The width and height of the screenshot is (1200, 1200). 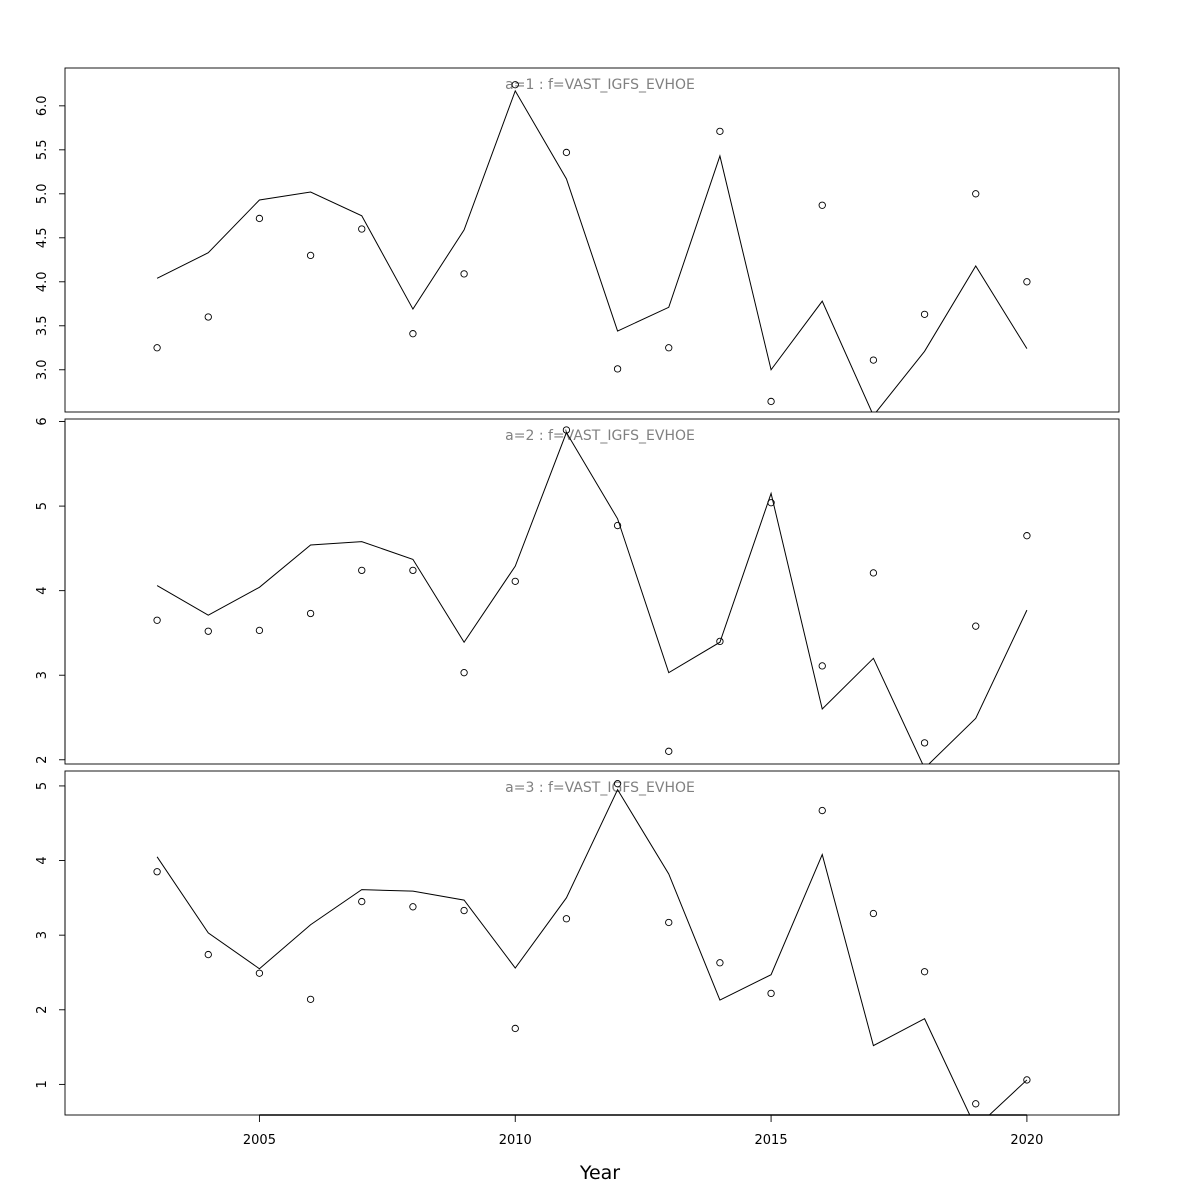 I want to click on x-tick-label: 2020, so click(x=1026, y=1140).